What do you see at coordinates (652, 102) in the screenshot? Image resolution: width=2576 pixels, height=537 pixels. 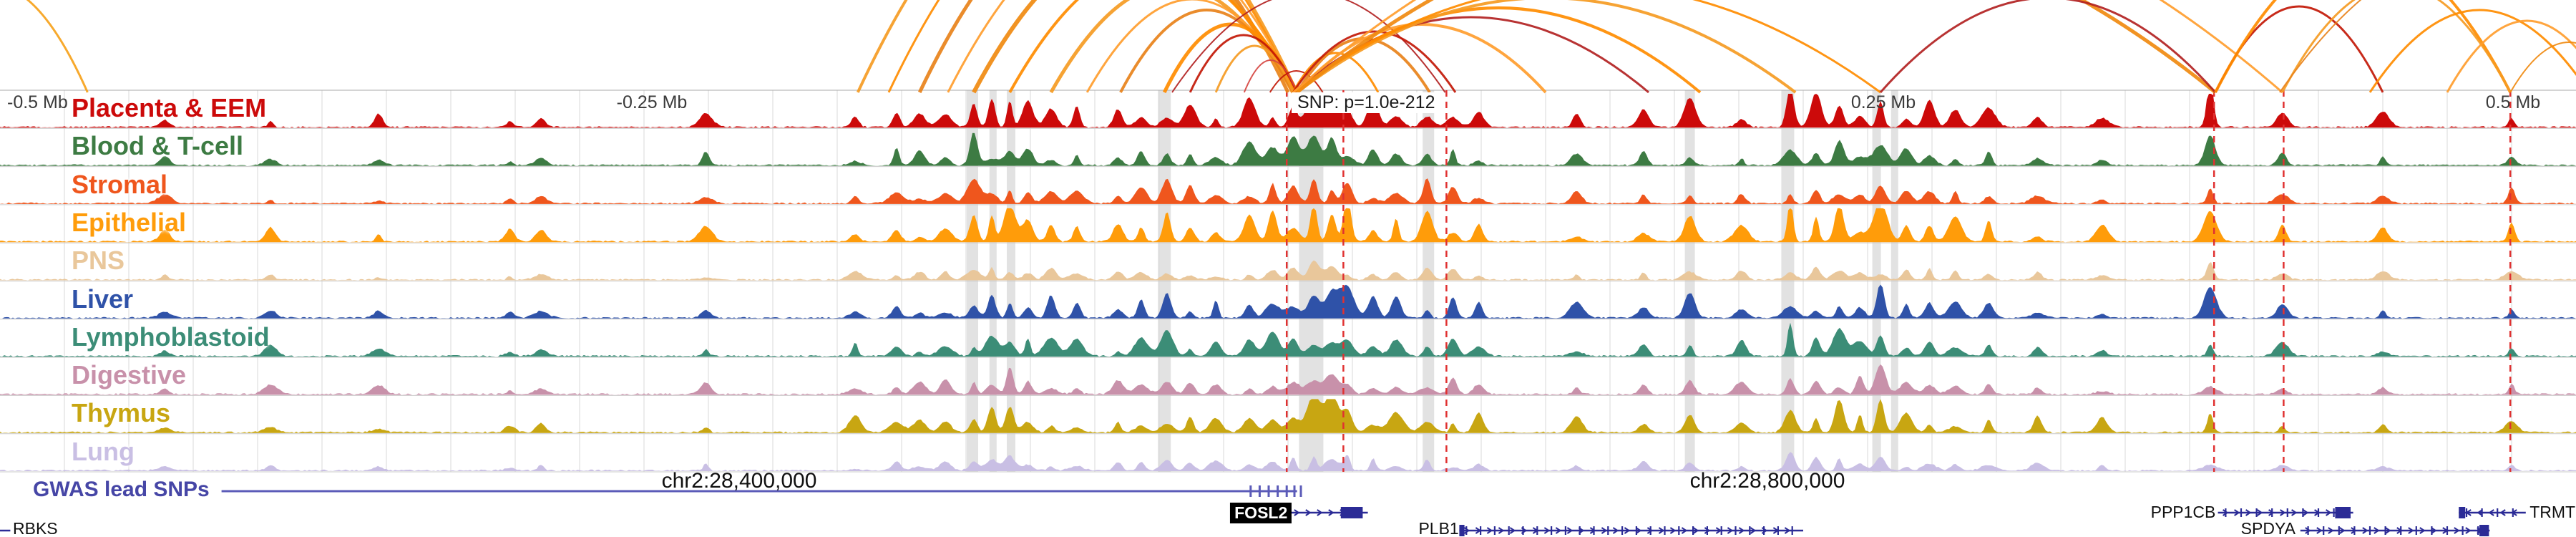 I see `ruler-label-minus-0-25mb: -0.25 Mb` at bounding box center [652, 102].